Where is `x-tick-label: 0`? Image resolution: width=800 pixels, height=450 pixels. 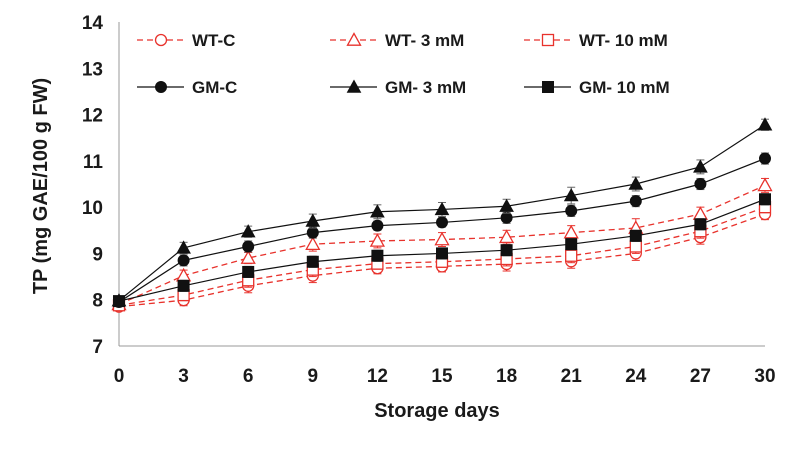 x-tick-label: 0 is located at coordinates (119, 376).